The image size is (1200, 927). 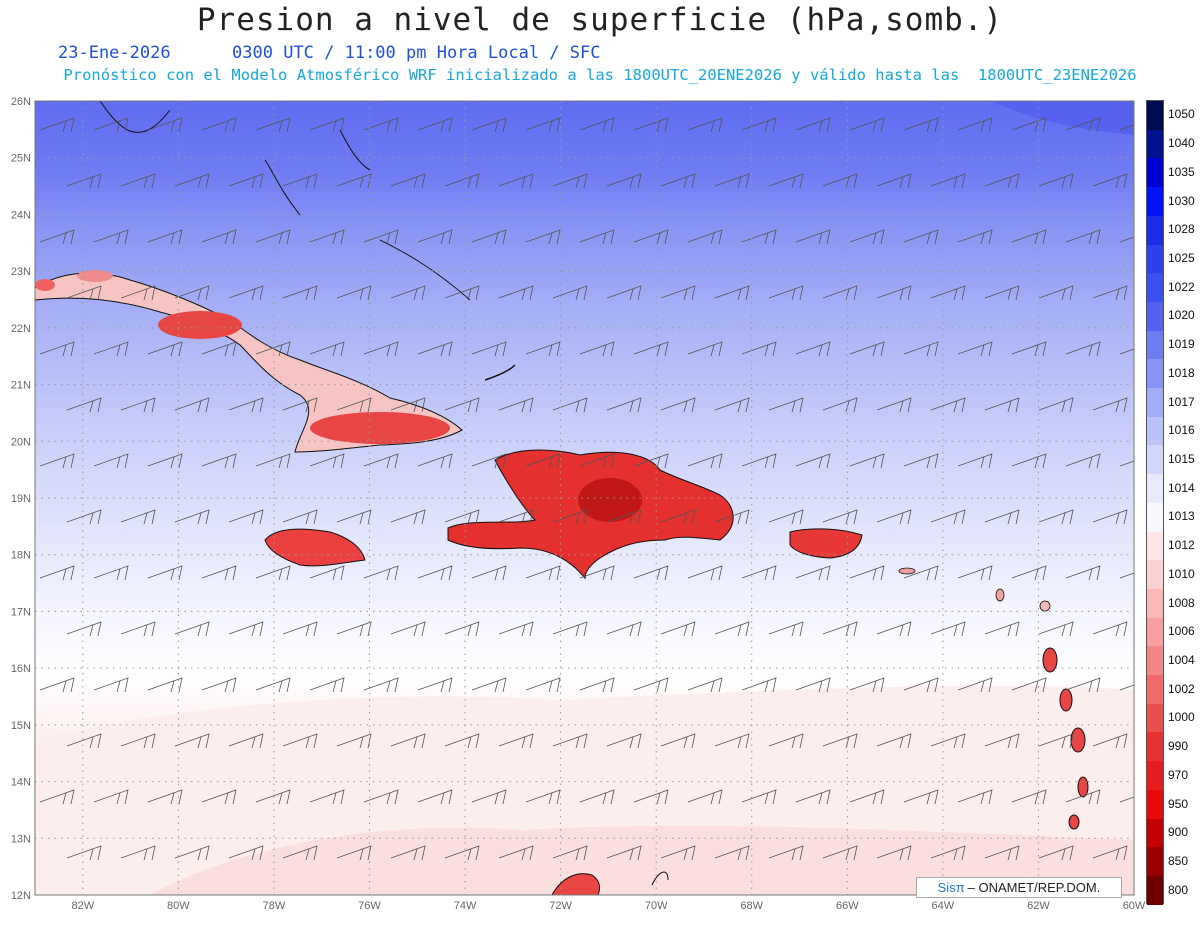 I want to click on lat-label: 18N, so click(x=21, y=556).